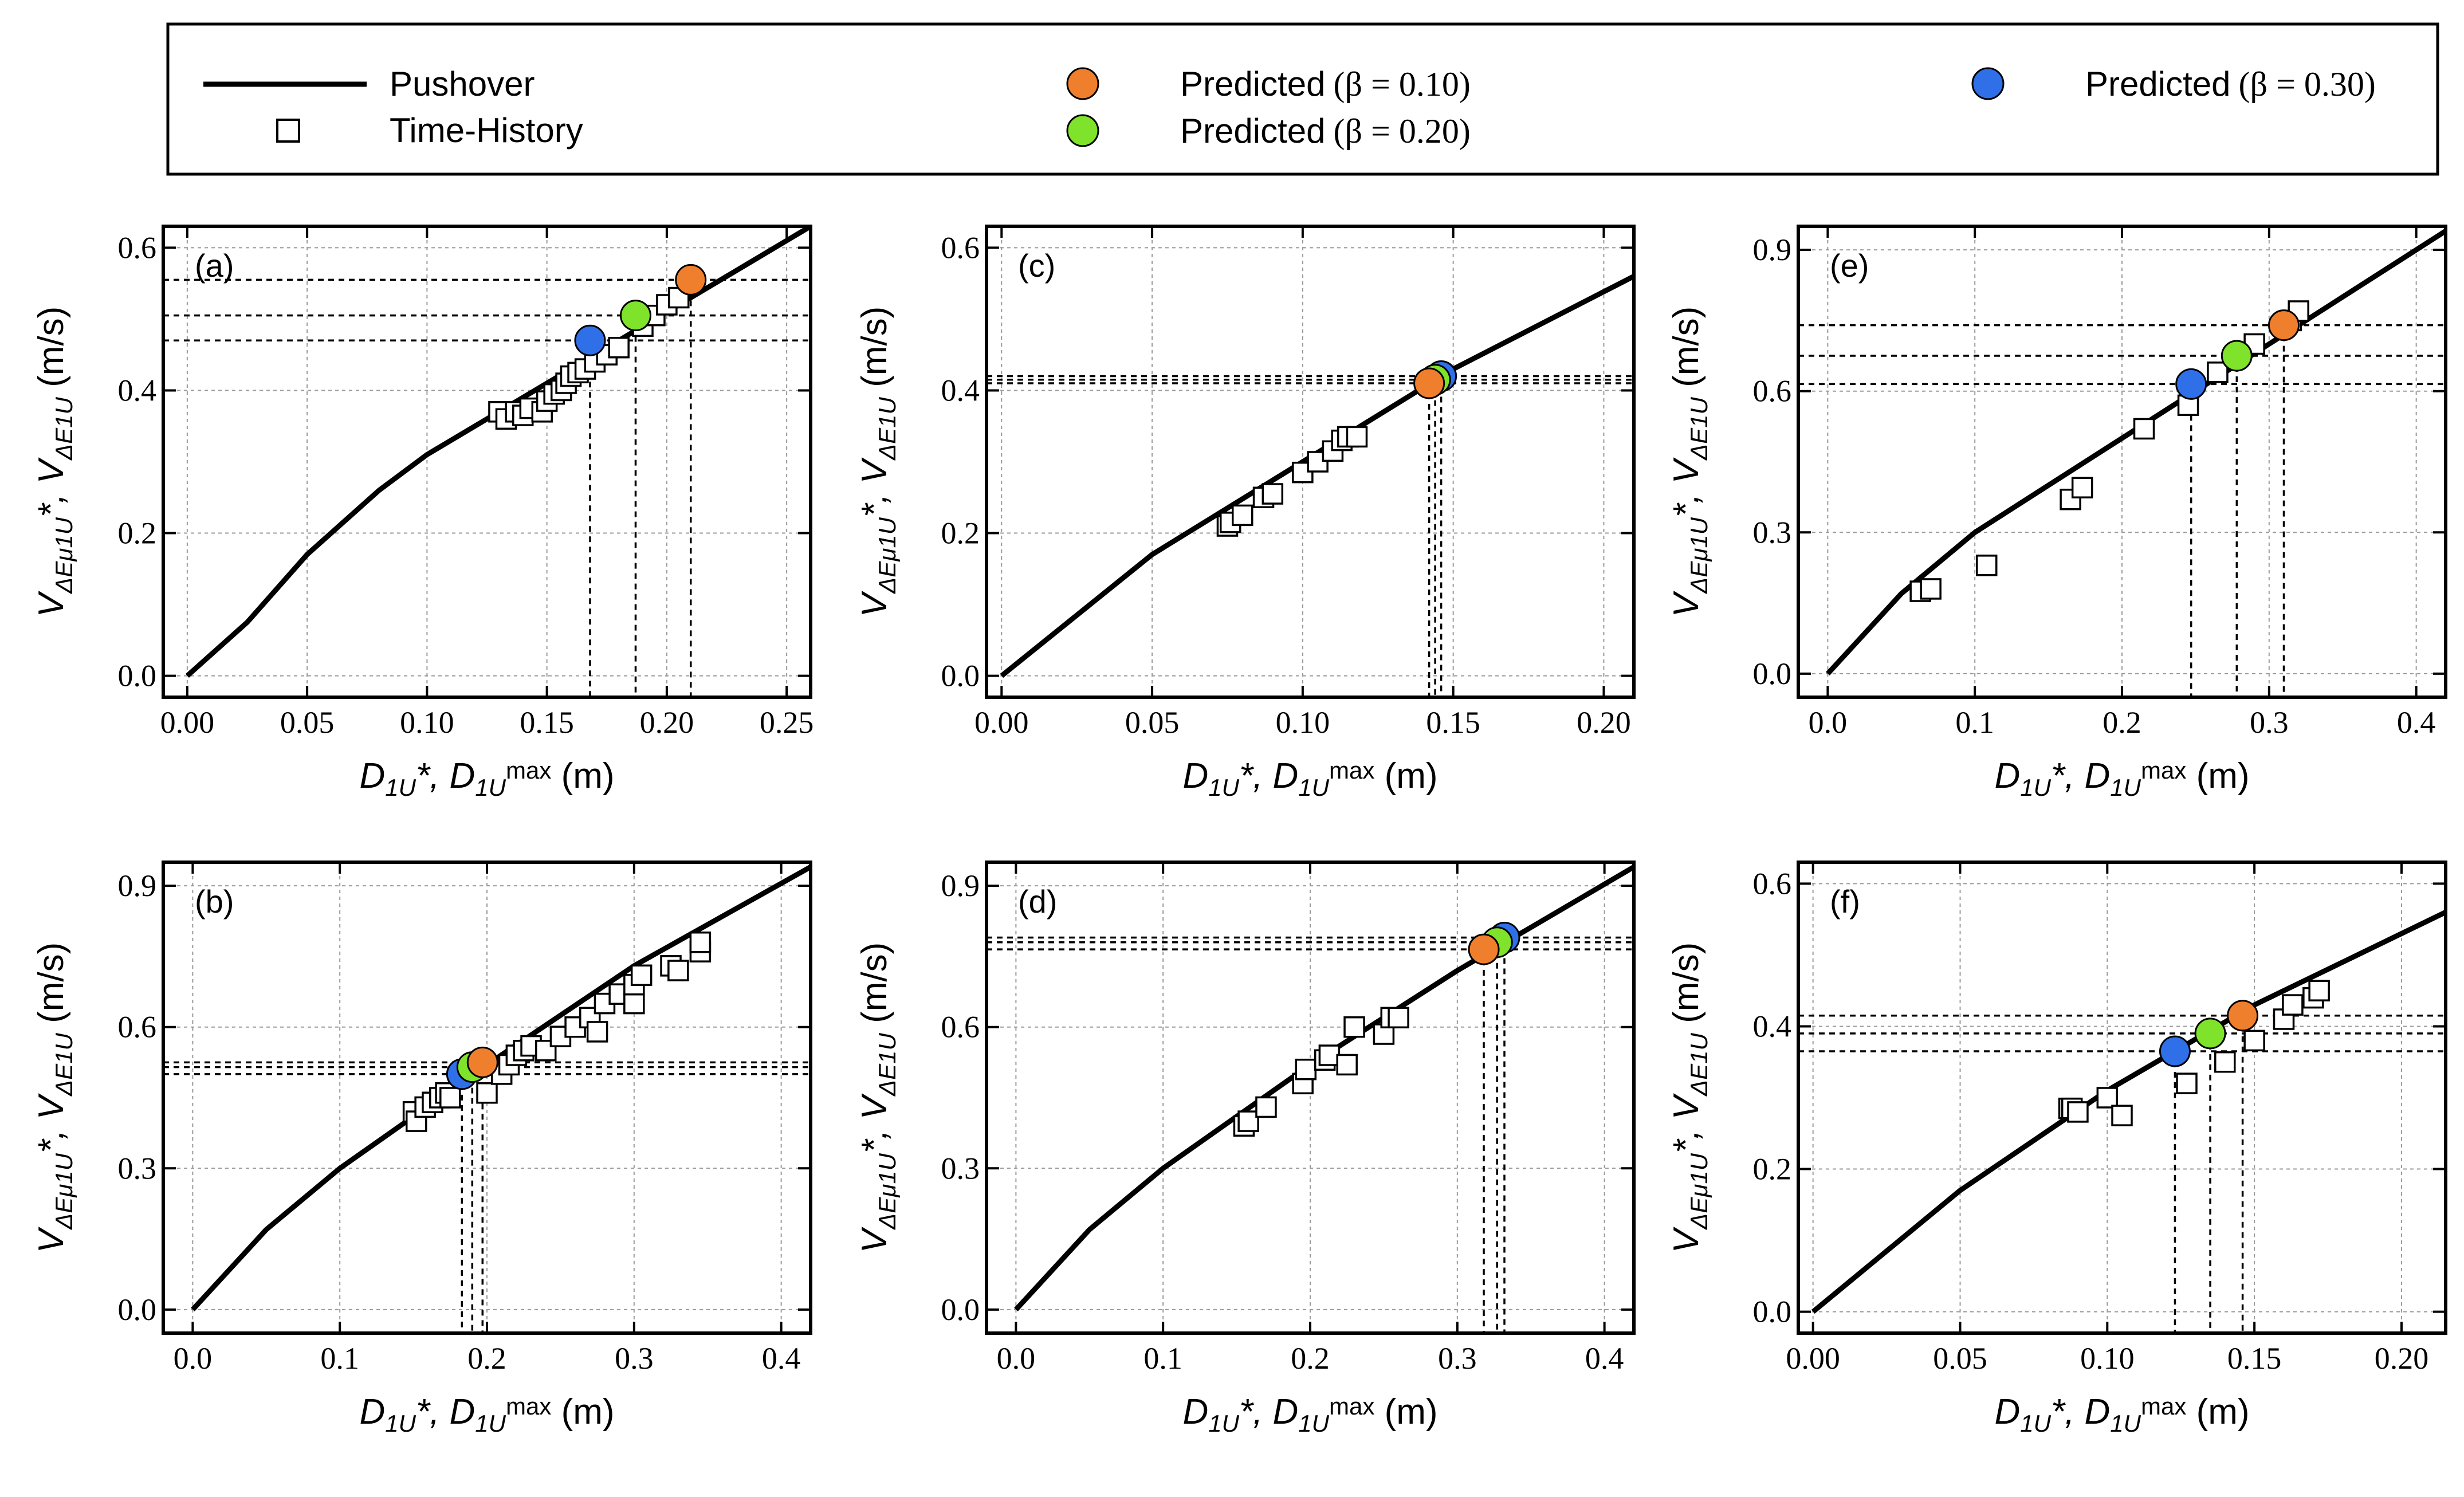 The width and height of the screenshot is (2464, 1497). What do you see at coordinates (1036, 265) in the screenshot?
I see `panel-label: (c)` at bounding box center [1036, 265].